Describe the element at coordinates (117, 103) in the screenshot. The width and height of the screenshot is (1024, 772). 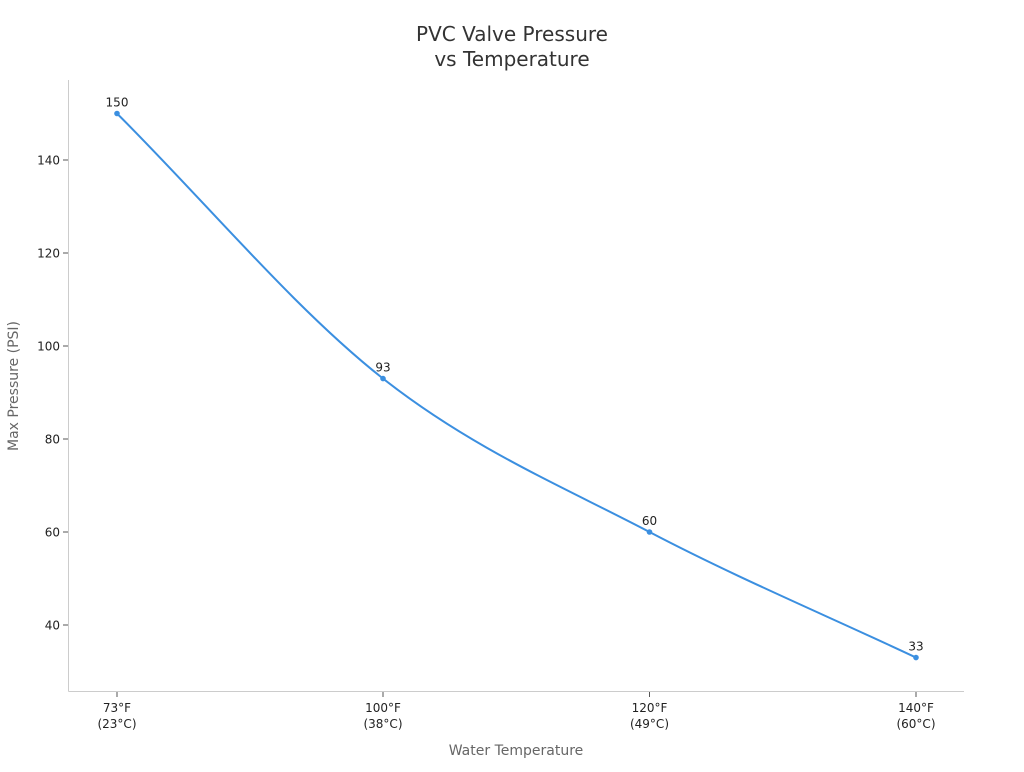
I see `data-label: 150` at that location.